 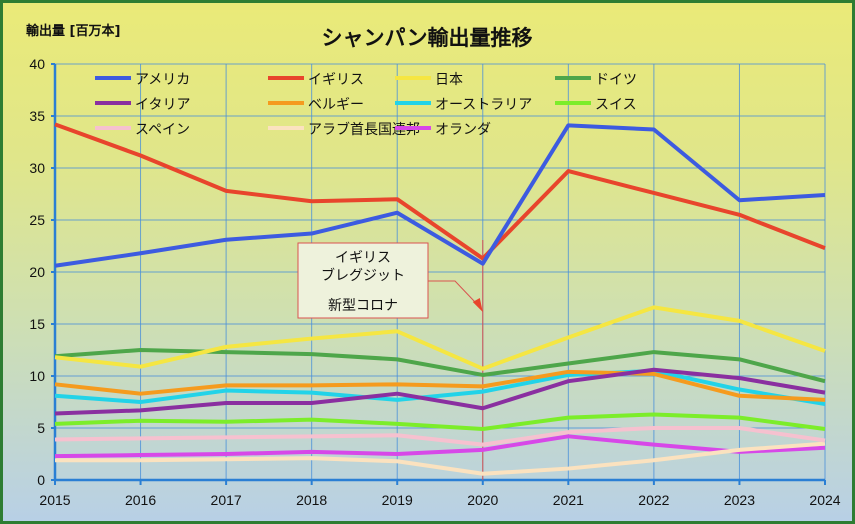 I want to click on legend-label: スイス, so click(x=616, y=105).